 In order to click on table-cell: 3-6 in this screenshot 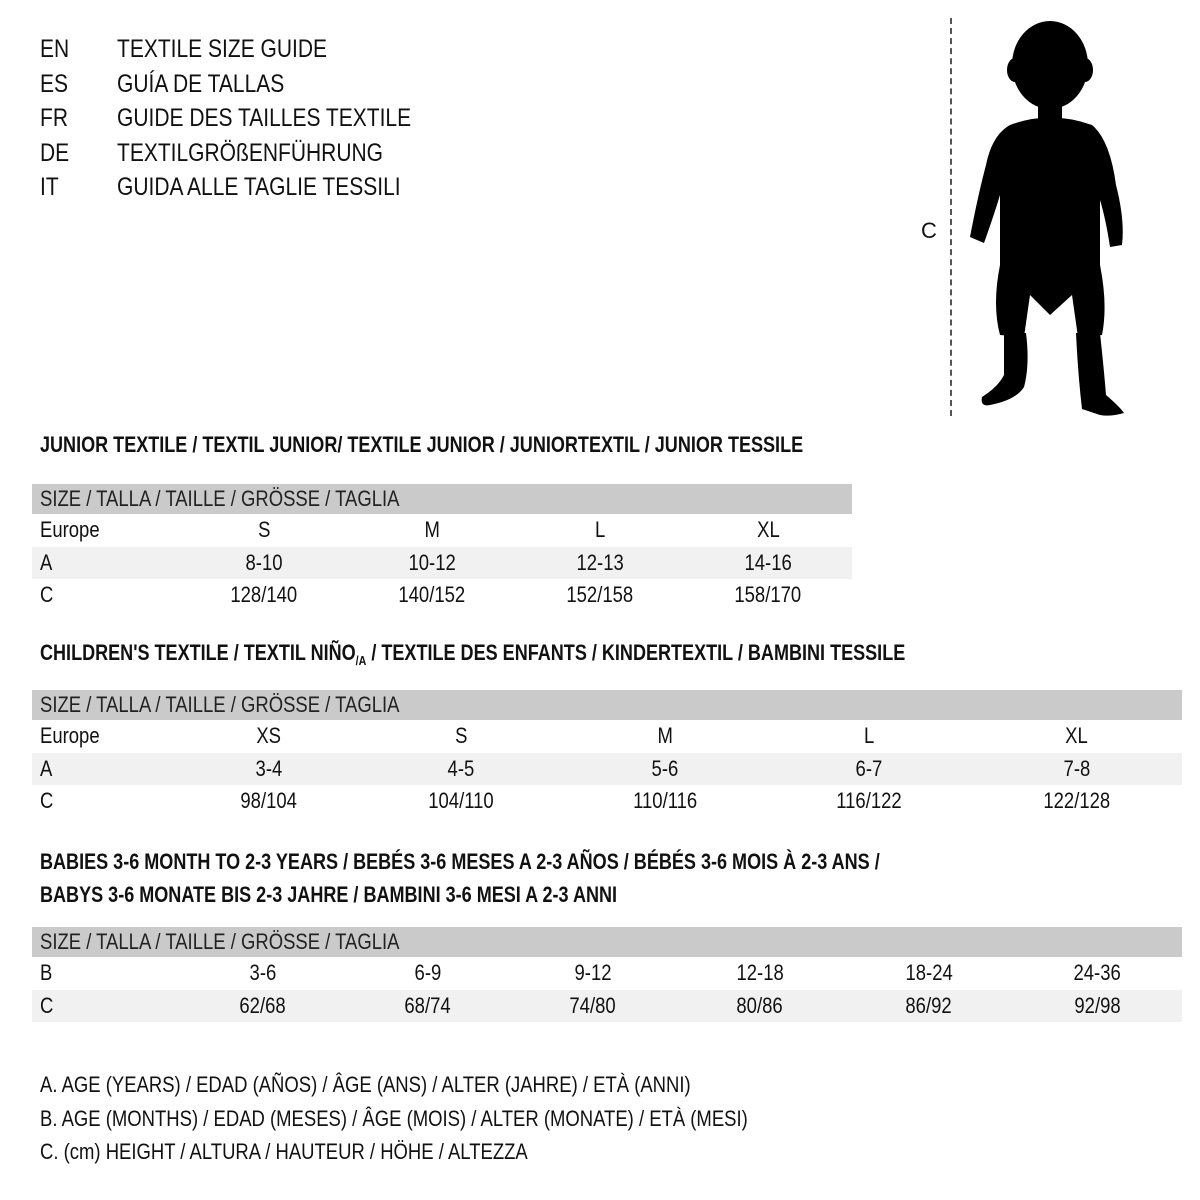, I will do `click(262, 973)`.